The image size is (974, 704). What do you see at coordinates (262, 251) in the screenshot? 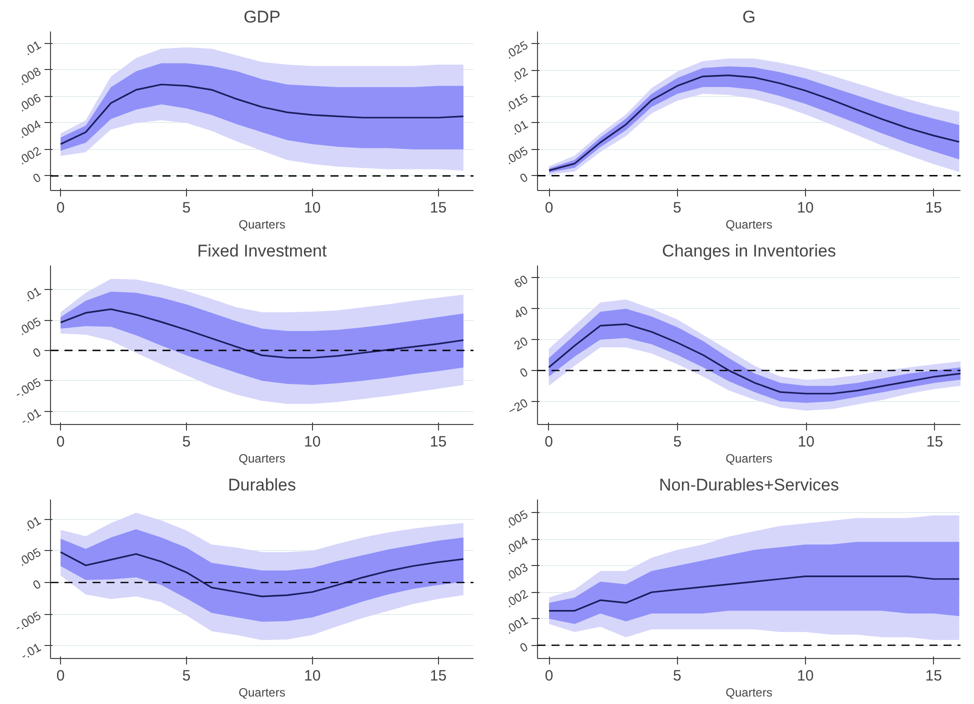
I see `chart-title: Fixed Investment` at bounding box center [262, 251].